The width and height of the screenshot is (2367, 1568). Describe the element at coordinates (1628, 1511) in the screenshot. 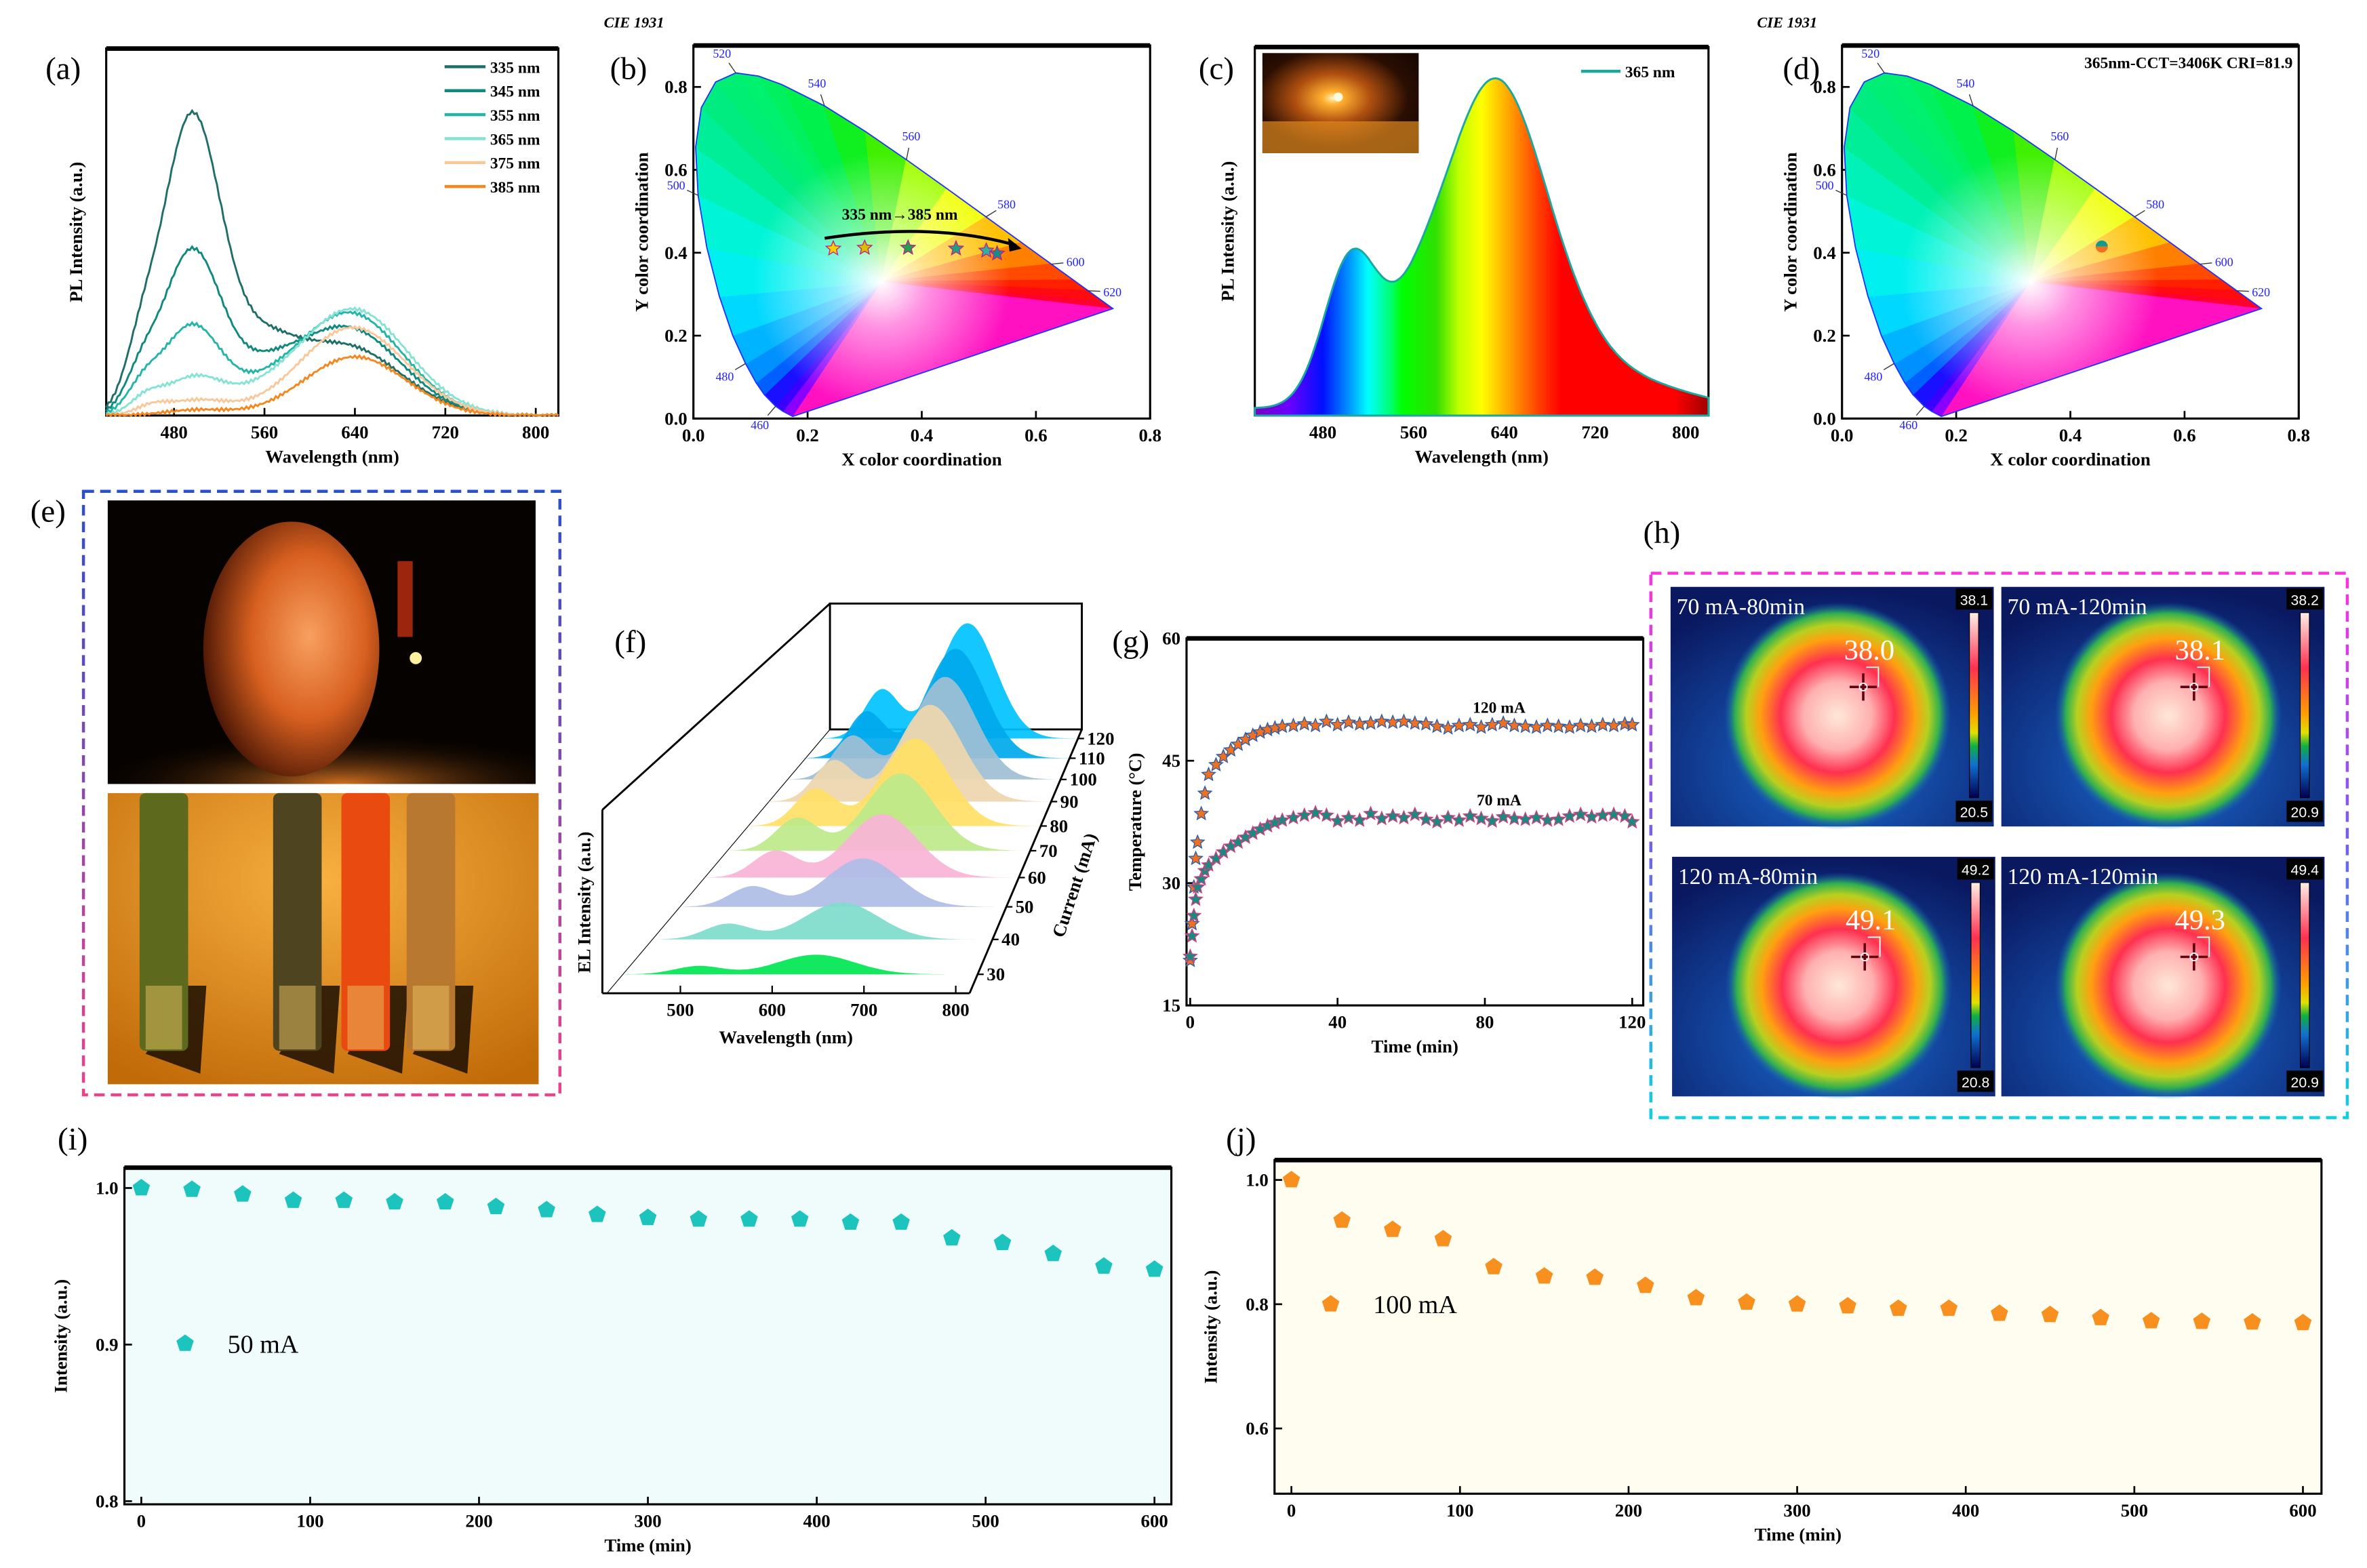

I see `x-tick-label: 200` at that location.